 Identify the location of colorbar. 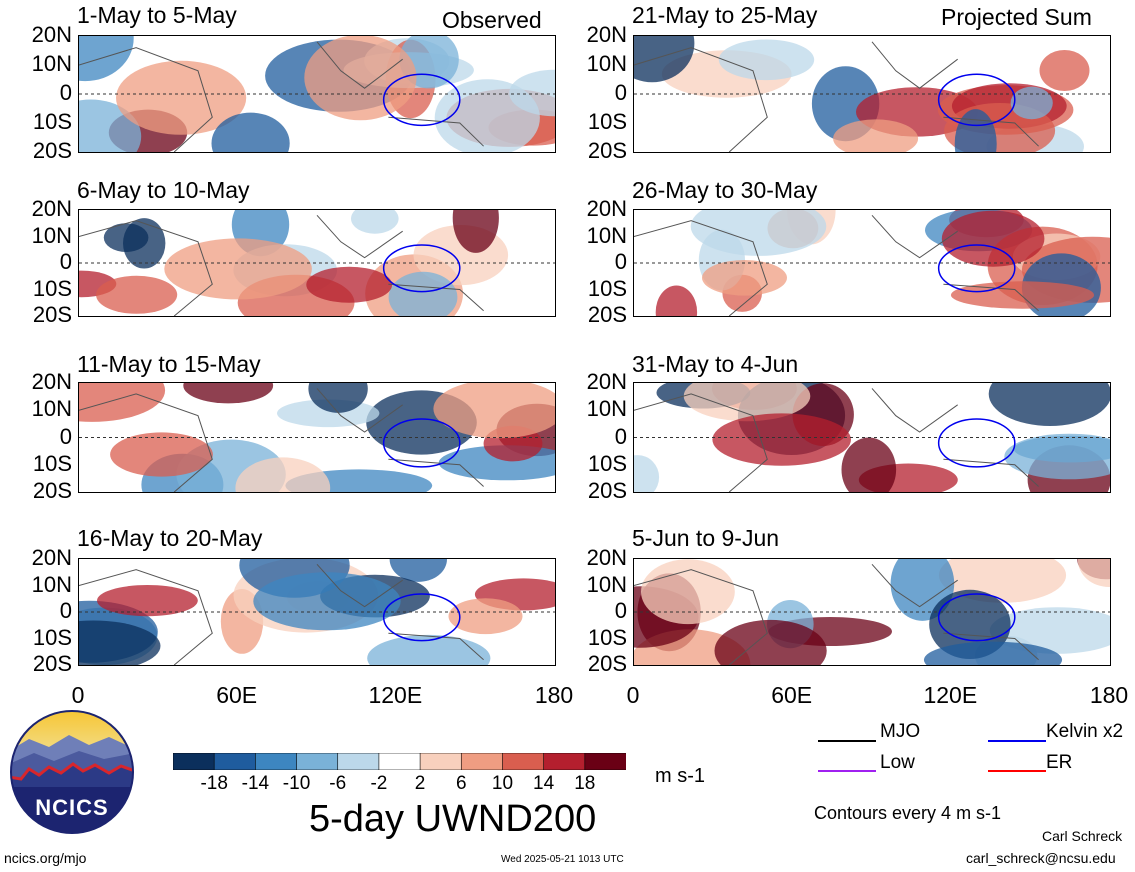
(399, 761).